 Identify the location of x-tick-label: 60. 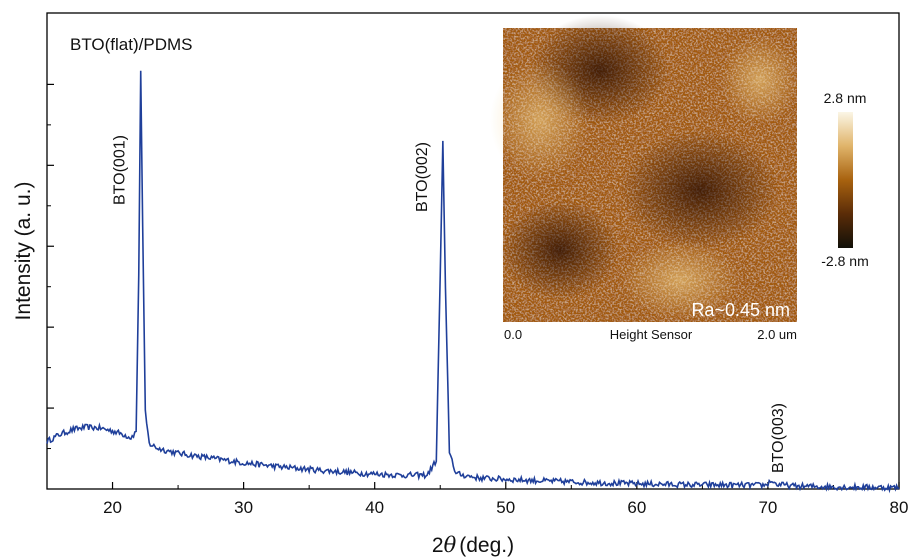
(636, 507).